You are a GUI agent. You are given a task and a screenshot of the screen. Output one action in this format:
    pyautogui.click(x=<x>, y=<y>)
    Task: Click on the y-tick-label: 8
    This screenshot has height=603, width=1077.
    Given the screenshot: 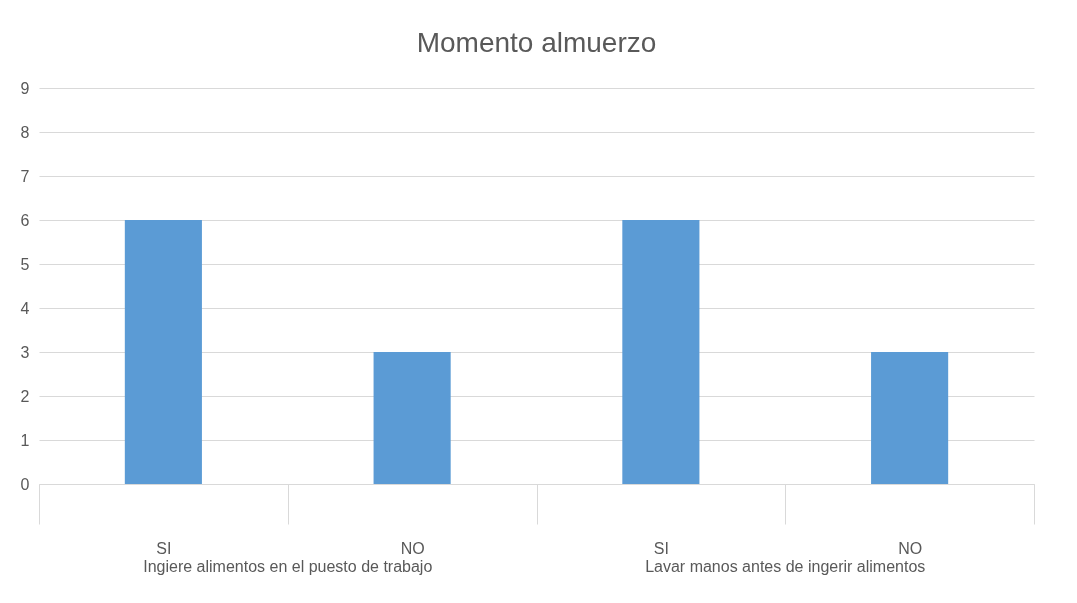 What is the action you would take?
    pyautogui.click(x=25, y=132)
    